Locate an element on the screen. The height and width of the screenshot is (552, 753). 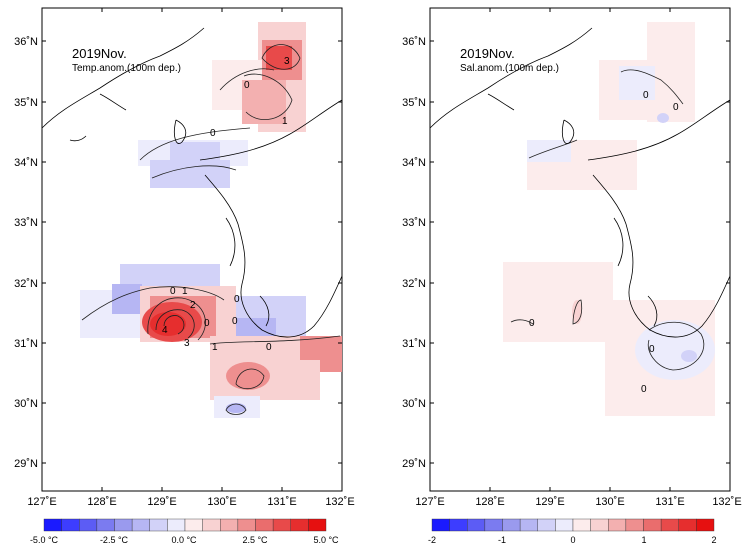
x-axis: 127˚E 128˚E 129˚E 130˚E 131˚E 132˚E is located at coordinates (578, 502).